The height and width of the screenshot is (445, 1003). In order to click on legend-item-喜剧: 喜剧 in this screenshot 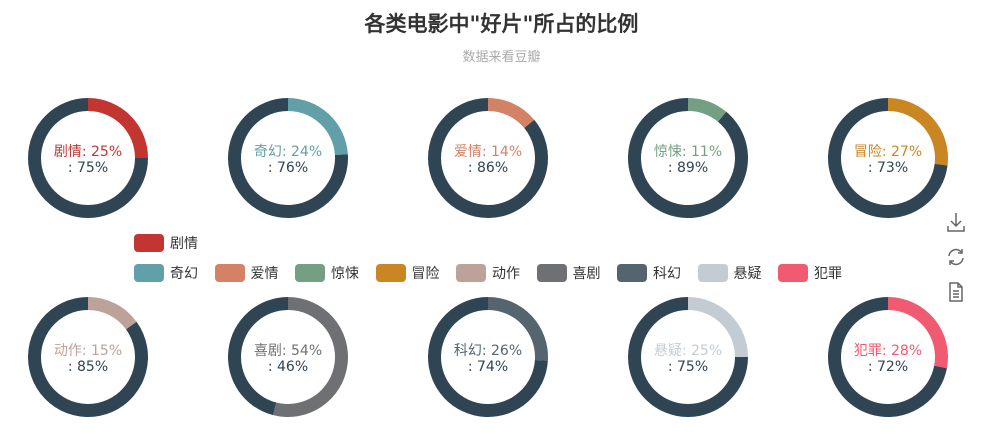, I will do `click(568, 273)`.